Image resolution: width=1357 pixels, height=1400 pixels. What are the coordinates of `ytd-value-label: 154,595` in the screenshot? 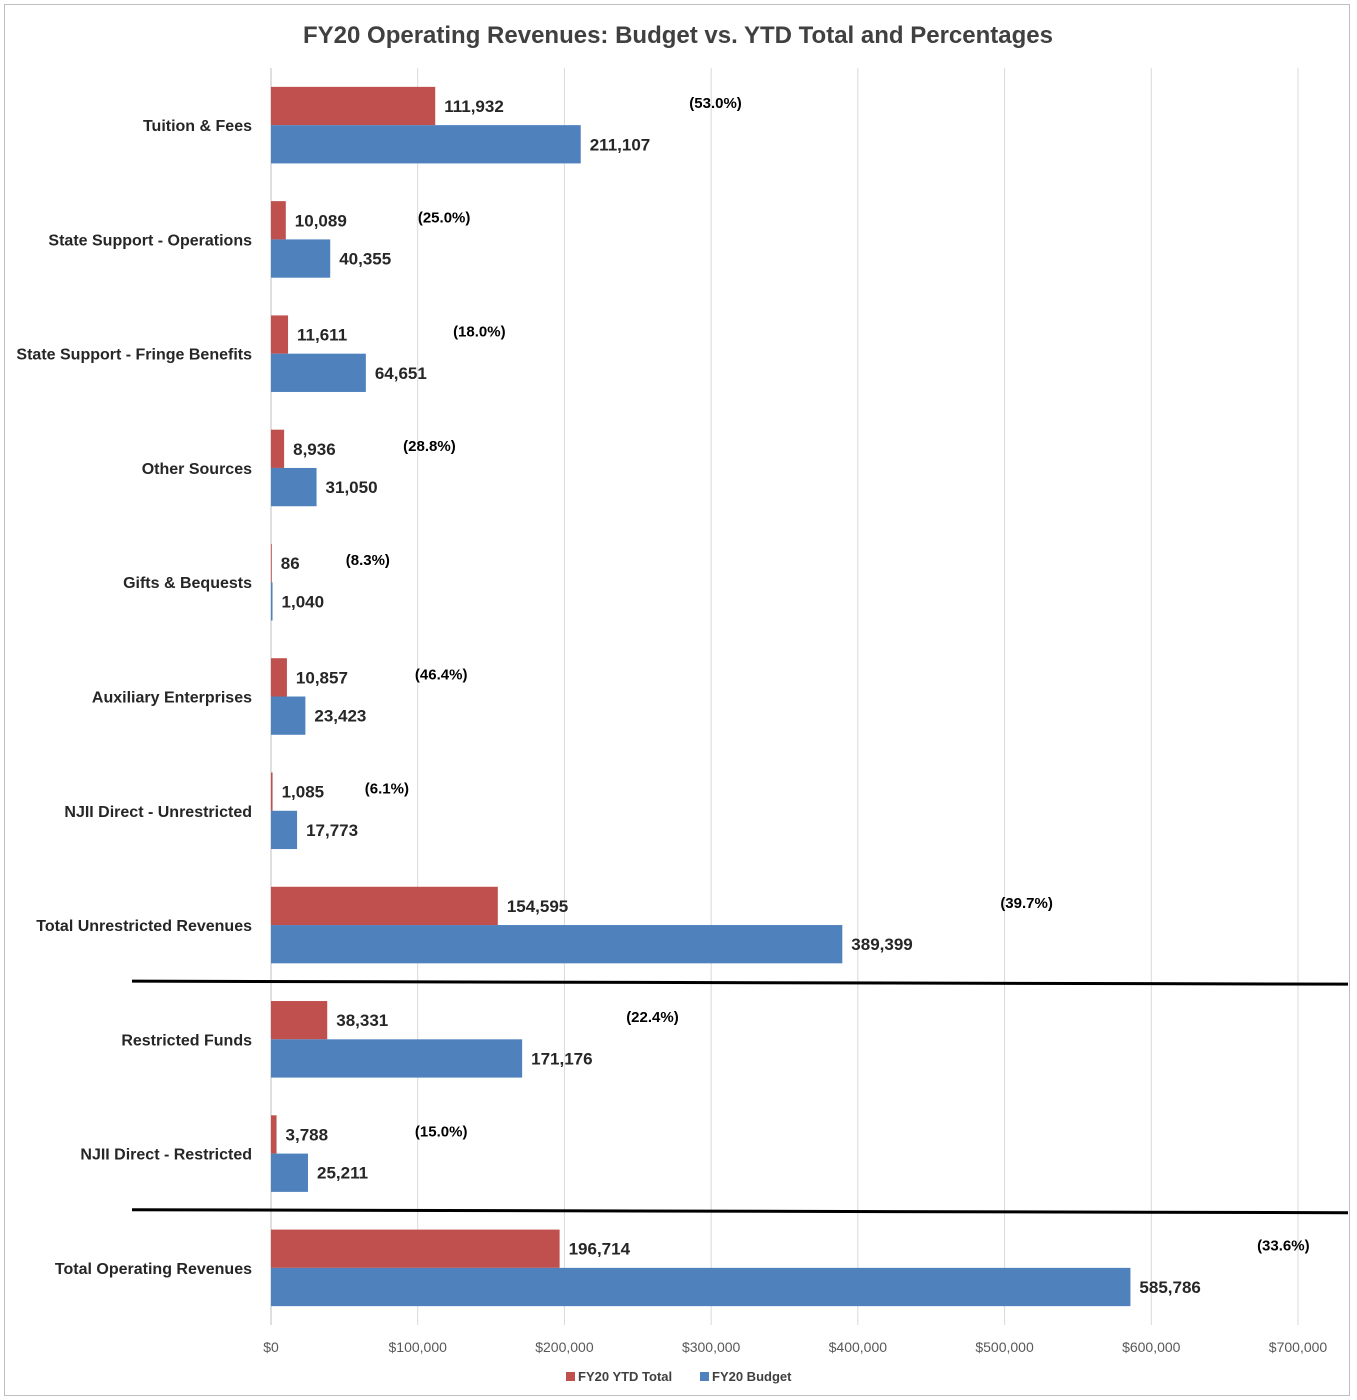 It's located at (537, 906).